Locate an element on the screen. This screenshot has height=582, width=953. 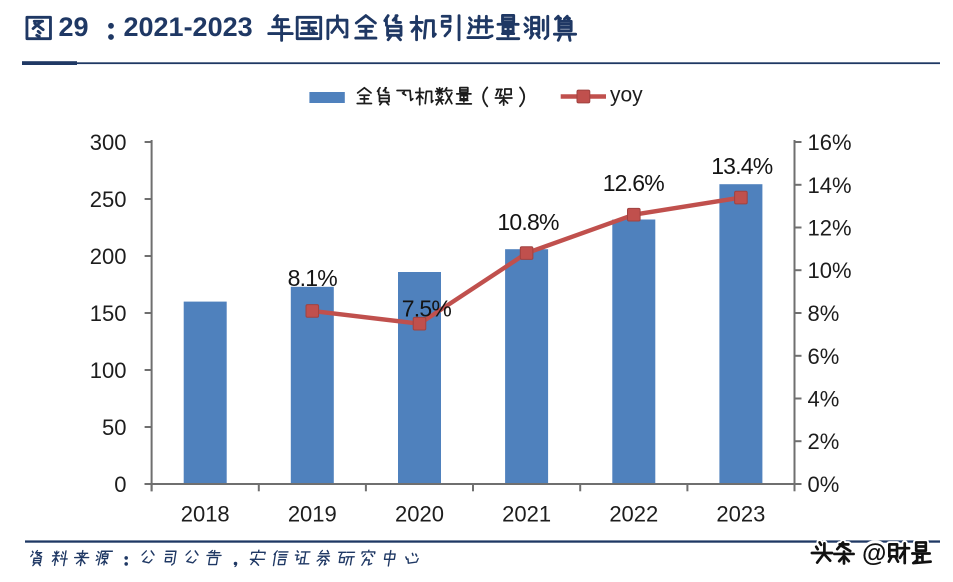
svg-text: 10.8% is located at coordinates (528, 222).